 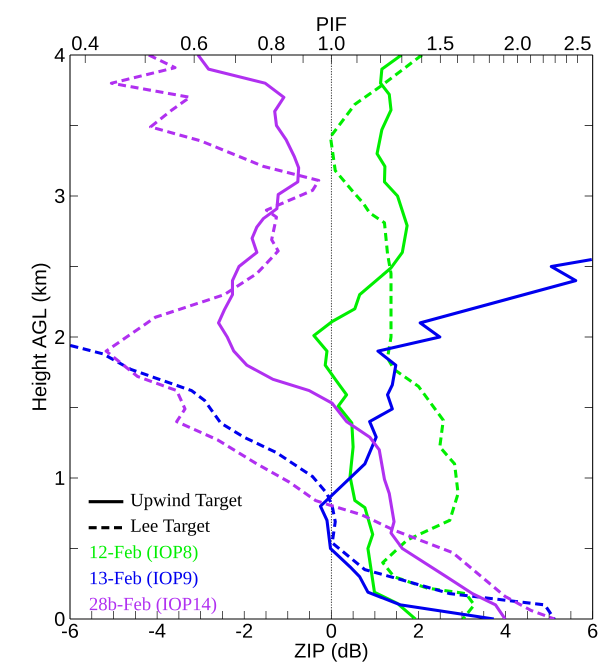 I want to click on annotation: Lee Target, so click(x=170, y=528).